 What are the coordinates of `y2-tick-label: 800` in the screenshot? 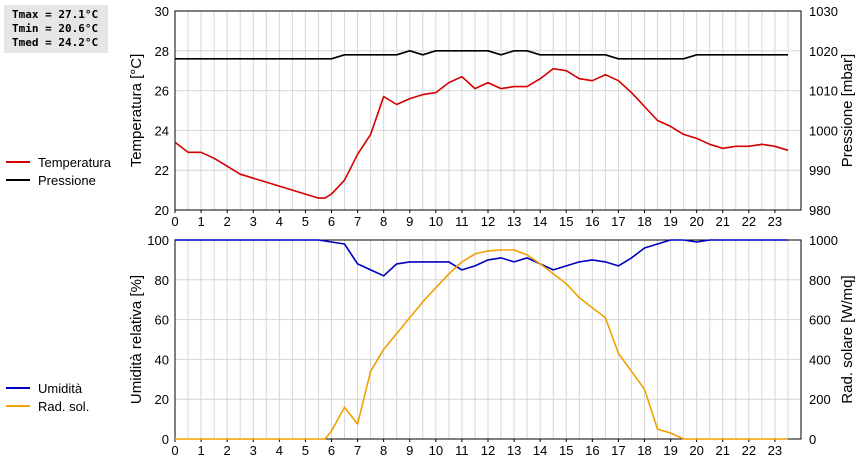 It's located at (820, 280).